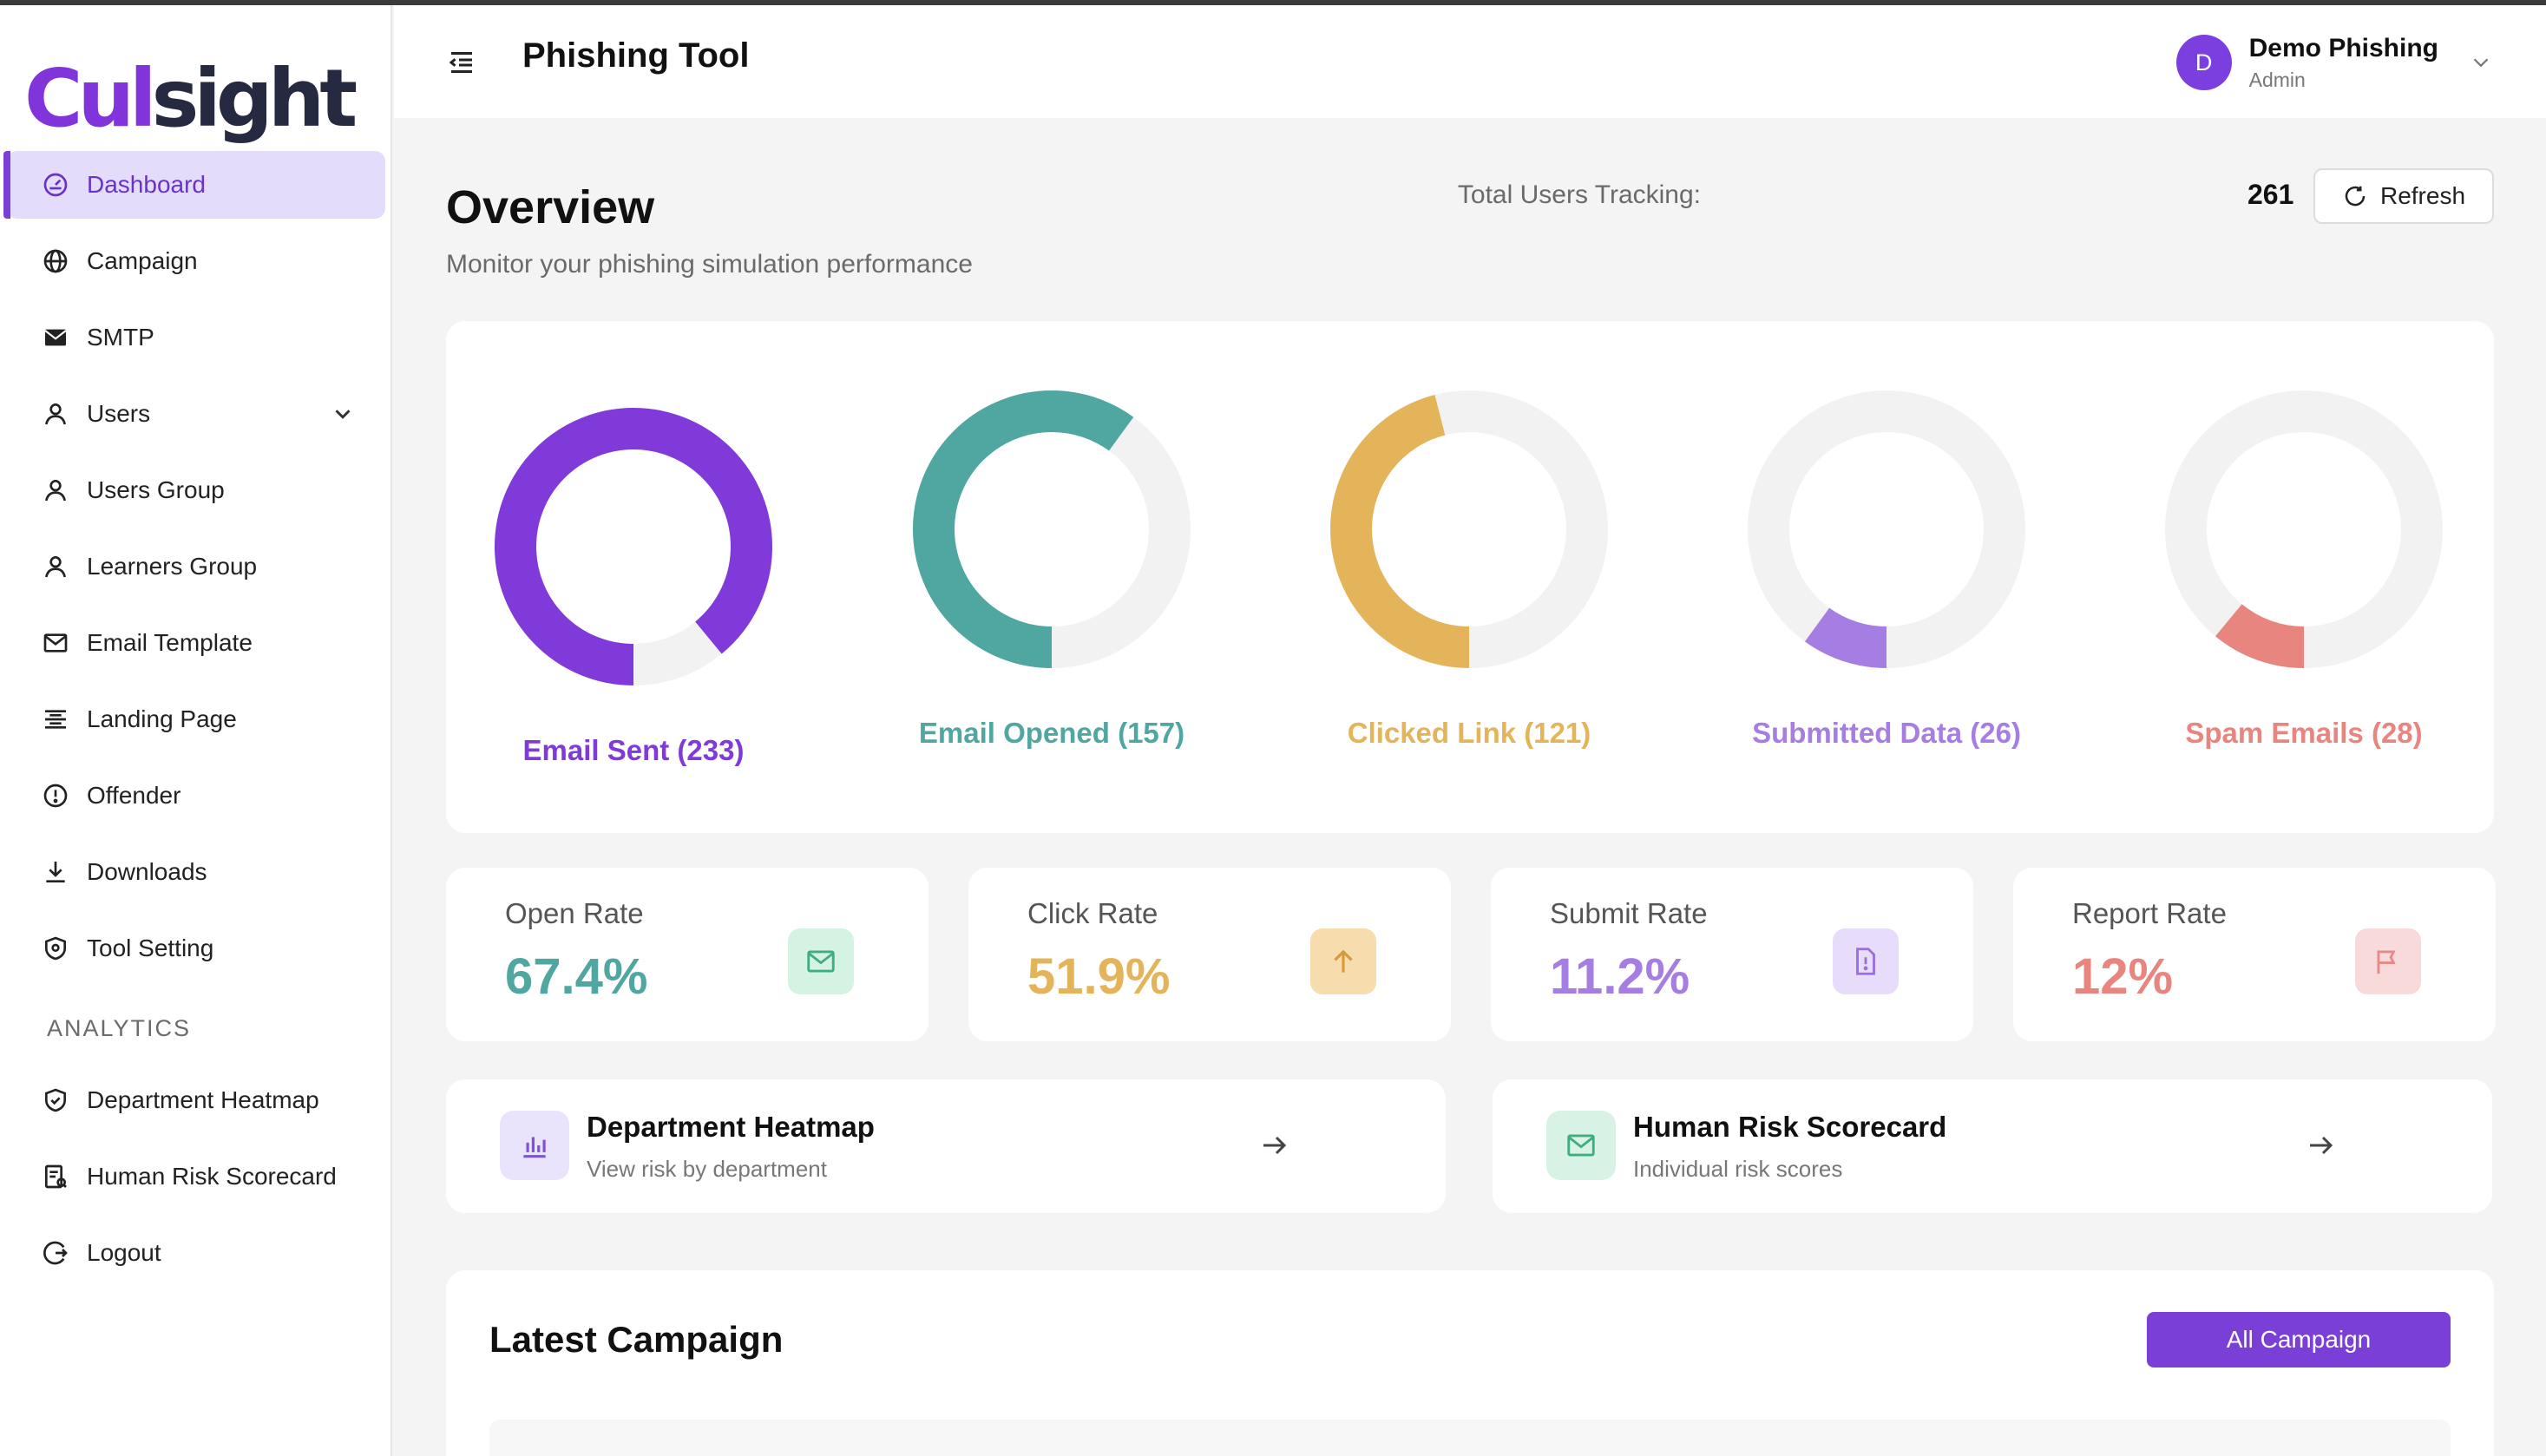 This screenshot has height=1456, width=2546. Describe the element at coordinates (1579, 194) in the screenshot. I see `tracking-label: Total Users Tracking:` at that location.